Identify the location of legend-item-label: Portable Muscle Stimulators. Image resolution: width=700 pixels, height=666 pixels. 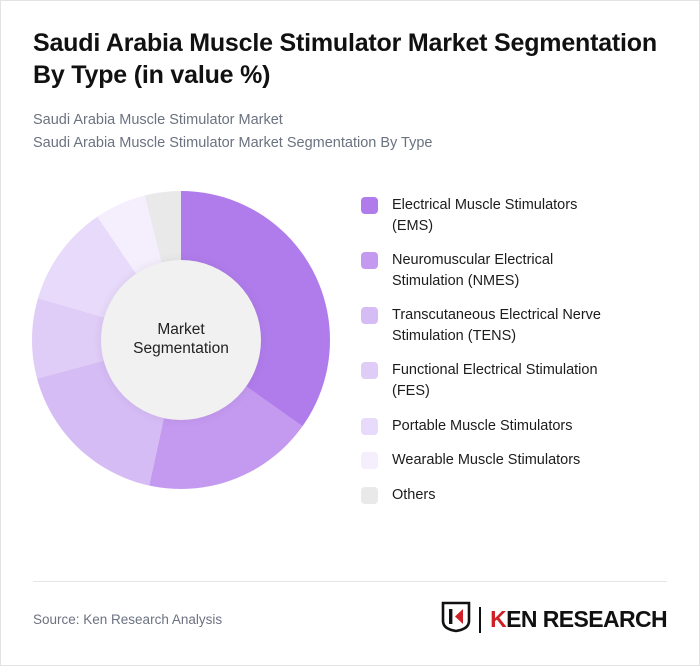
(482, 425).